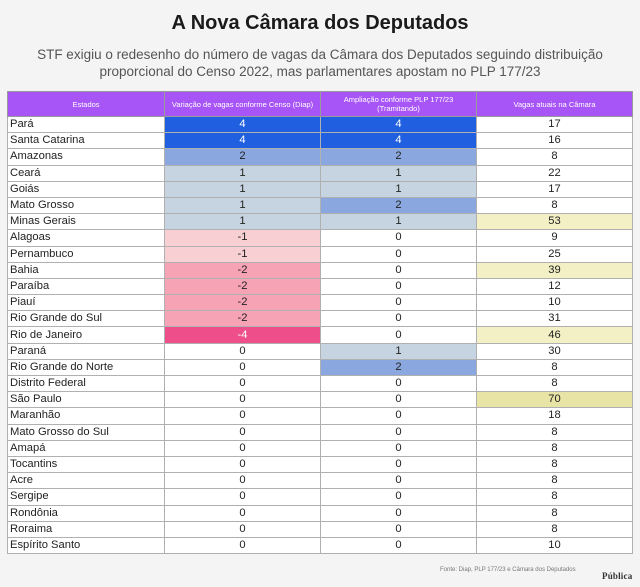  What do you see at coordinates (554, 173) in the screenshot?
I see `cell-vagas-atuais: 22` at bounding box center [554, 173].